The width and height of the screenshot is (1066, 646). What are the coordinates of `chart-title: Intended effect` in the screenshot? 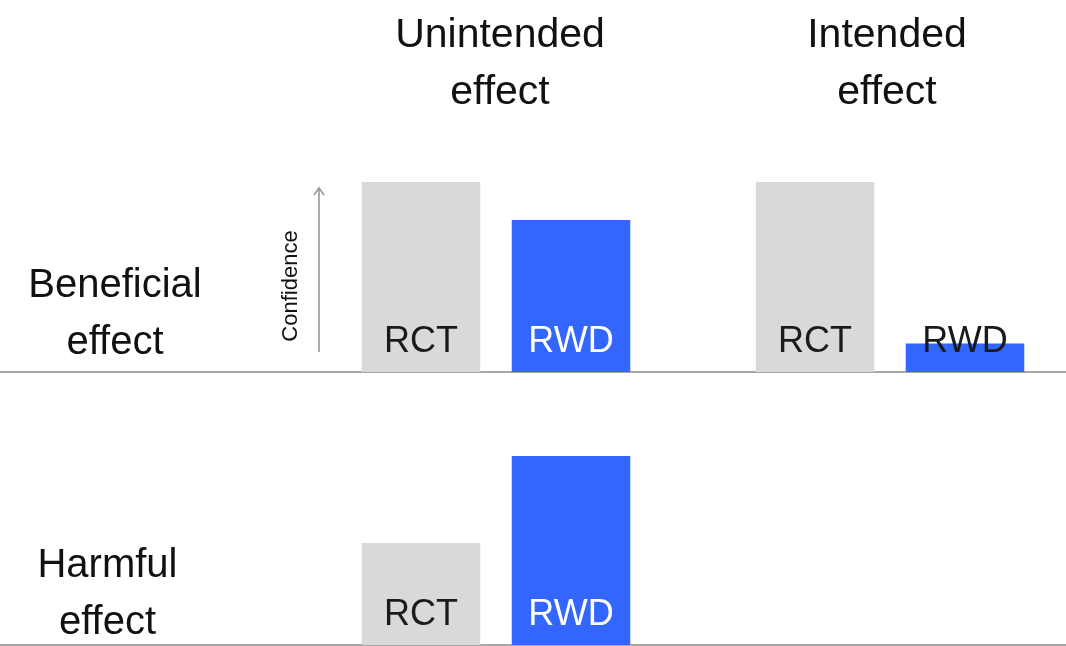 It's located at (887, 62).